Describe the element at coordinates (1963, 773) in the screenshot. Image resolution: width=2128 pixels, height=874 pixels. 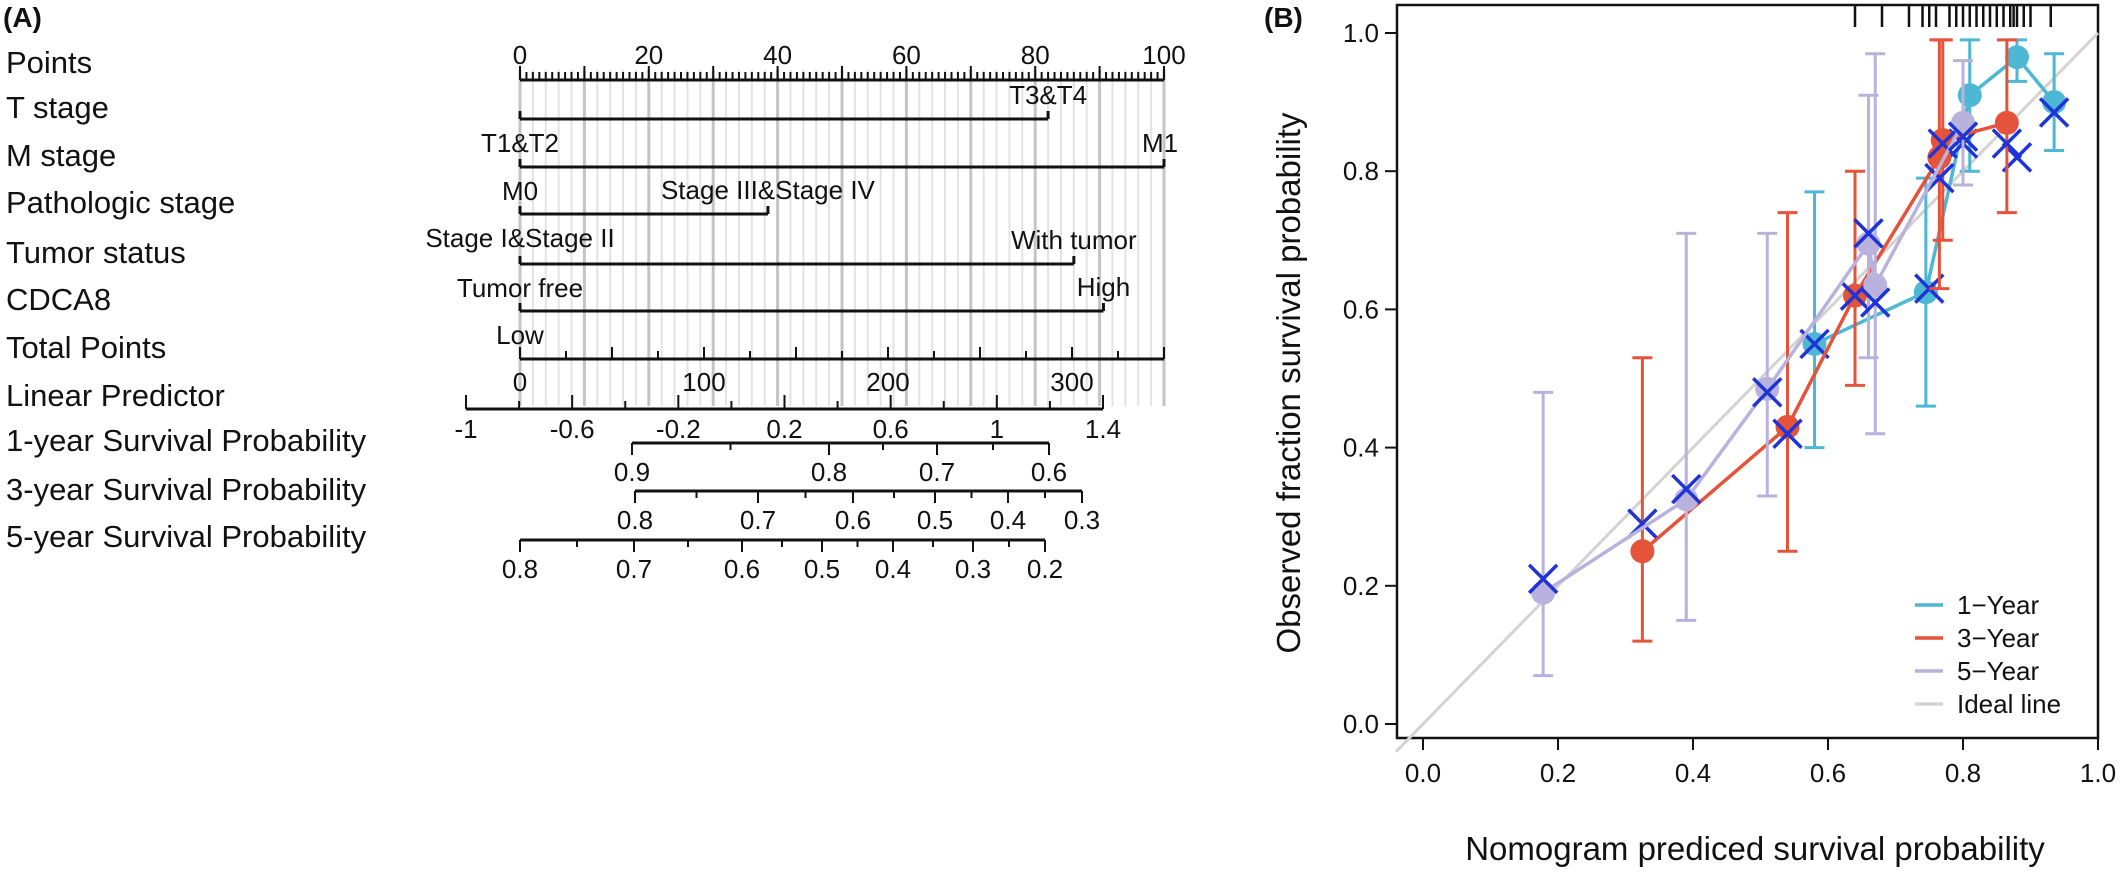
I see `x-tick-label: 0.8` at that location.